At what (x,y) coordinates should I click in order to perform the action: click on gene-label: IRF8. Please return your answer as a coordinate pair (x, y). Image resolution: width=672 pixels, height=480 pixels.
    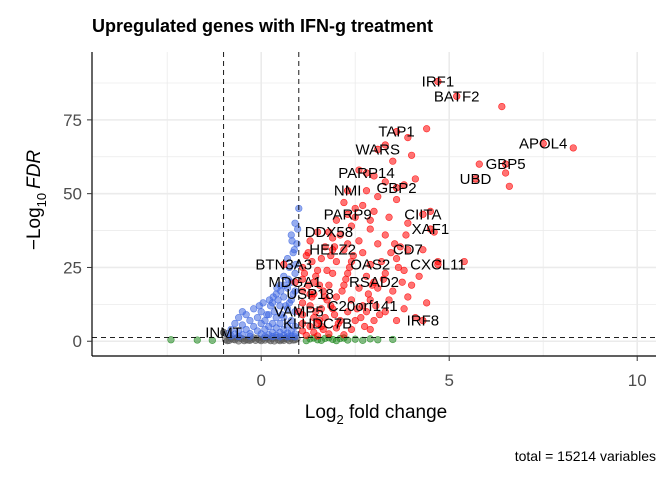
    Looking at the image, I should click on (423, 321).